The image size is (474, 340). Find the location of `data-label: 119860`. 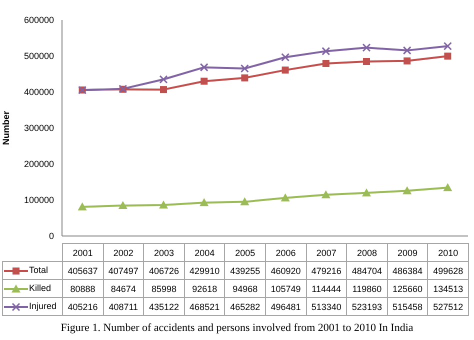

data-label: 119860 is located at coordinates (367, 289).